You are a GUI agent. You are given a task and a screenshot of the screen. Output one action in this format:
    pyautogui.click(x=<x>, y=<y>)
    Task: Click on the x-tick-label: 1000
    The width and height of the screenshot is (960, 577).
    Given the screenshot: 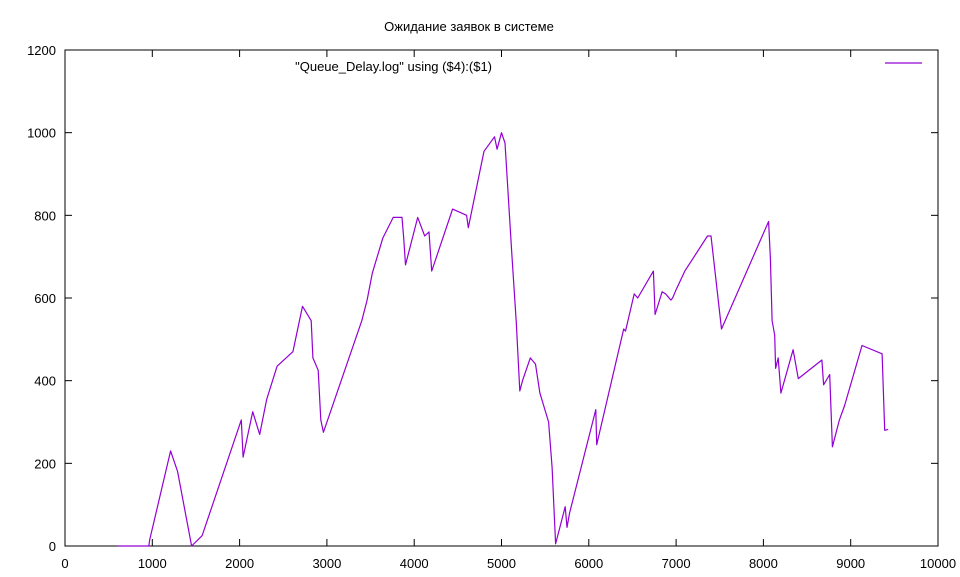 What is the action you would take?
    pyautogui.click(x=152, y=563)
    